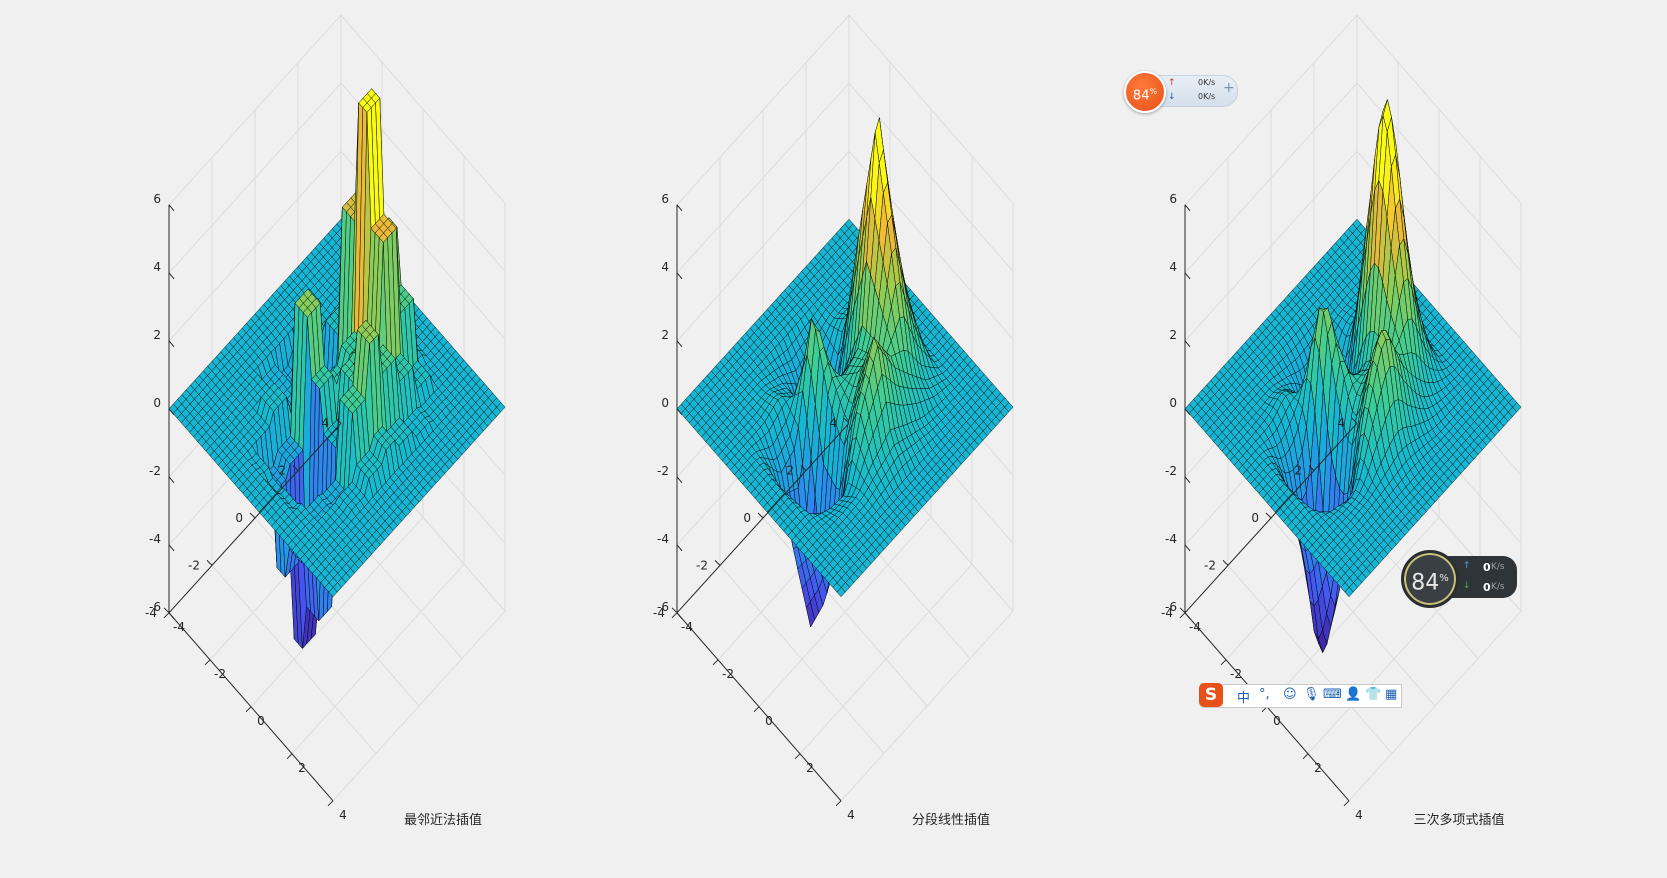  Describe the element at coordinates (443, 820) in the screenshot. I see `plot-title: 最邻近法插值` at that location.